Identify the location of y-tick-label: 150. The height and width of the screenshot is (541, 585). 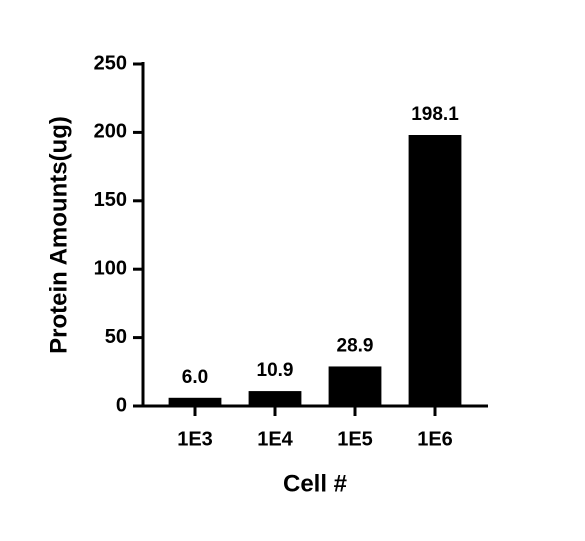
(110, 200).